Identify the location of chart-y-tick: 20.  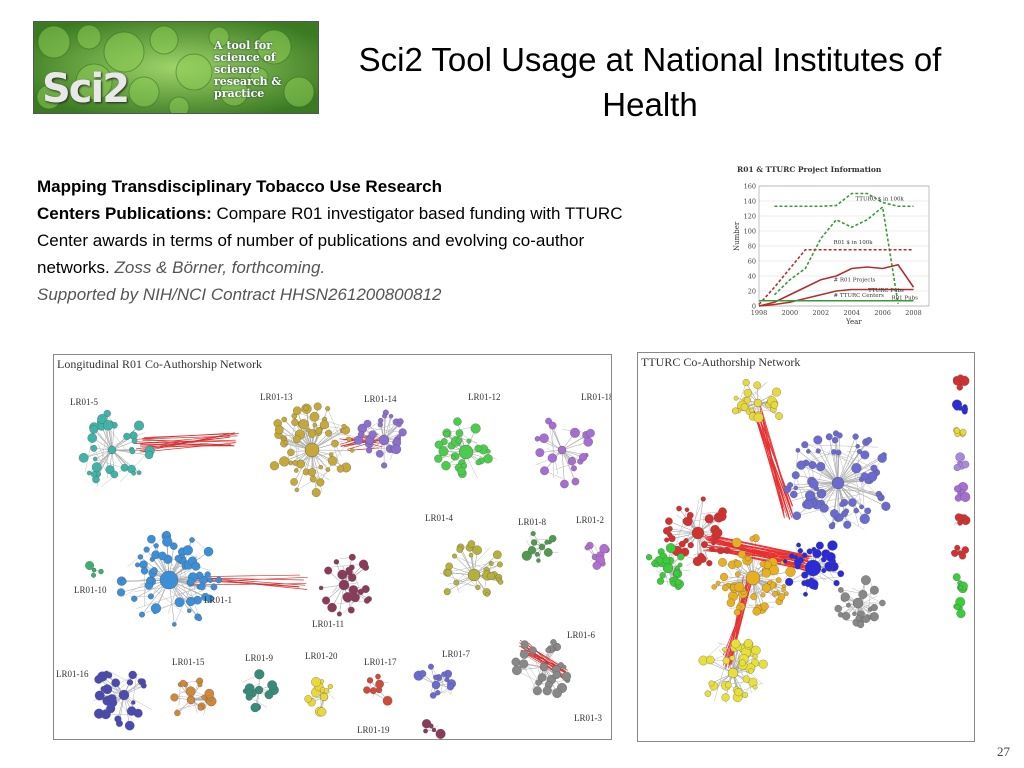
(752, 292).